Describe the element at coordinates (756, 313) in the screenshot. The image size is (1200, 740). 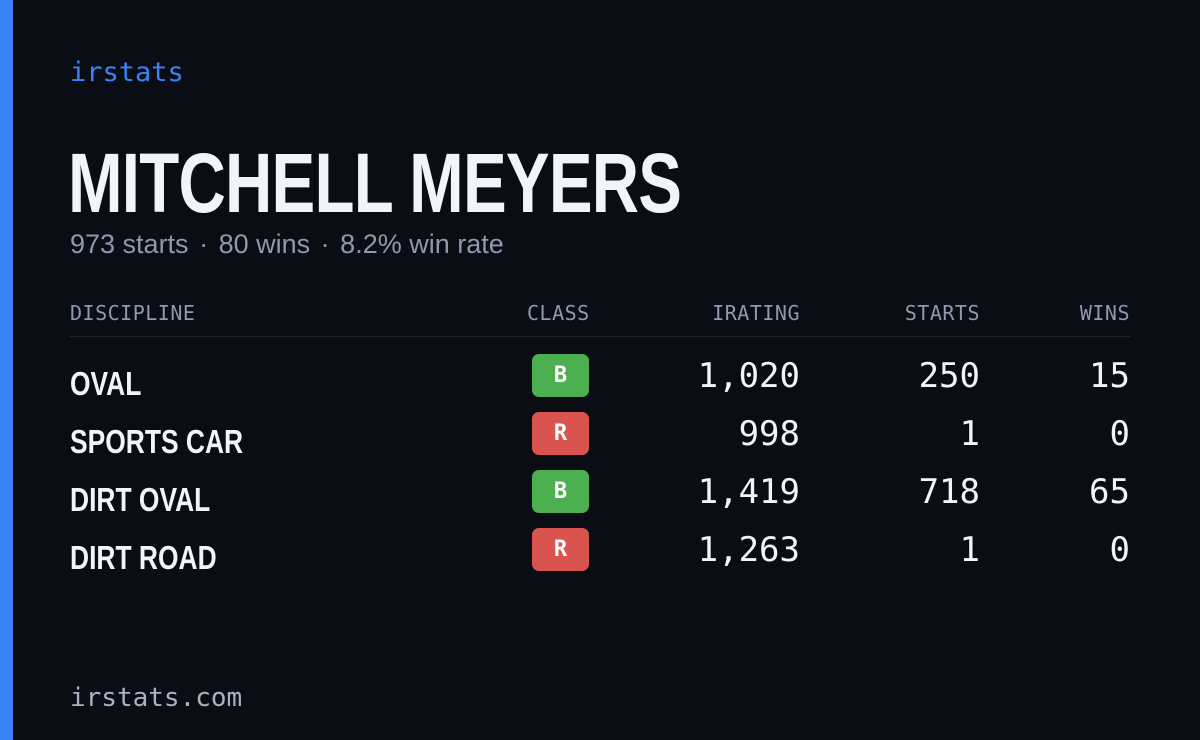
I see `header-irating: IRATING` at that location.